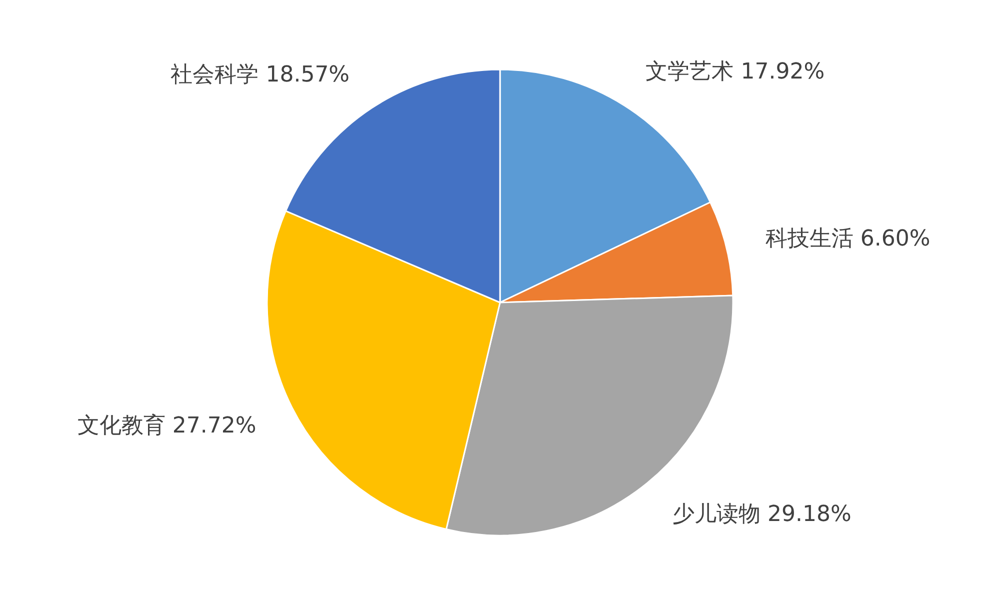 Image resolution: width=1000 pixels, height=611 pixels. I want to click on slice-label: 少儿读物 29.18%, so click(762, 515).